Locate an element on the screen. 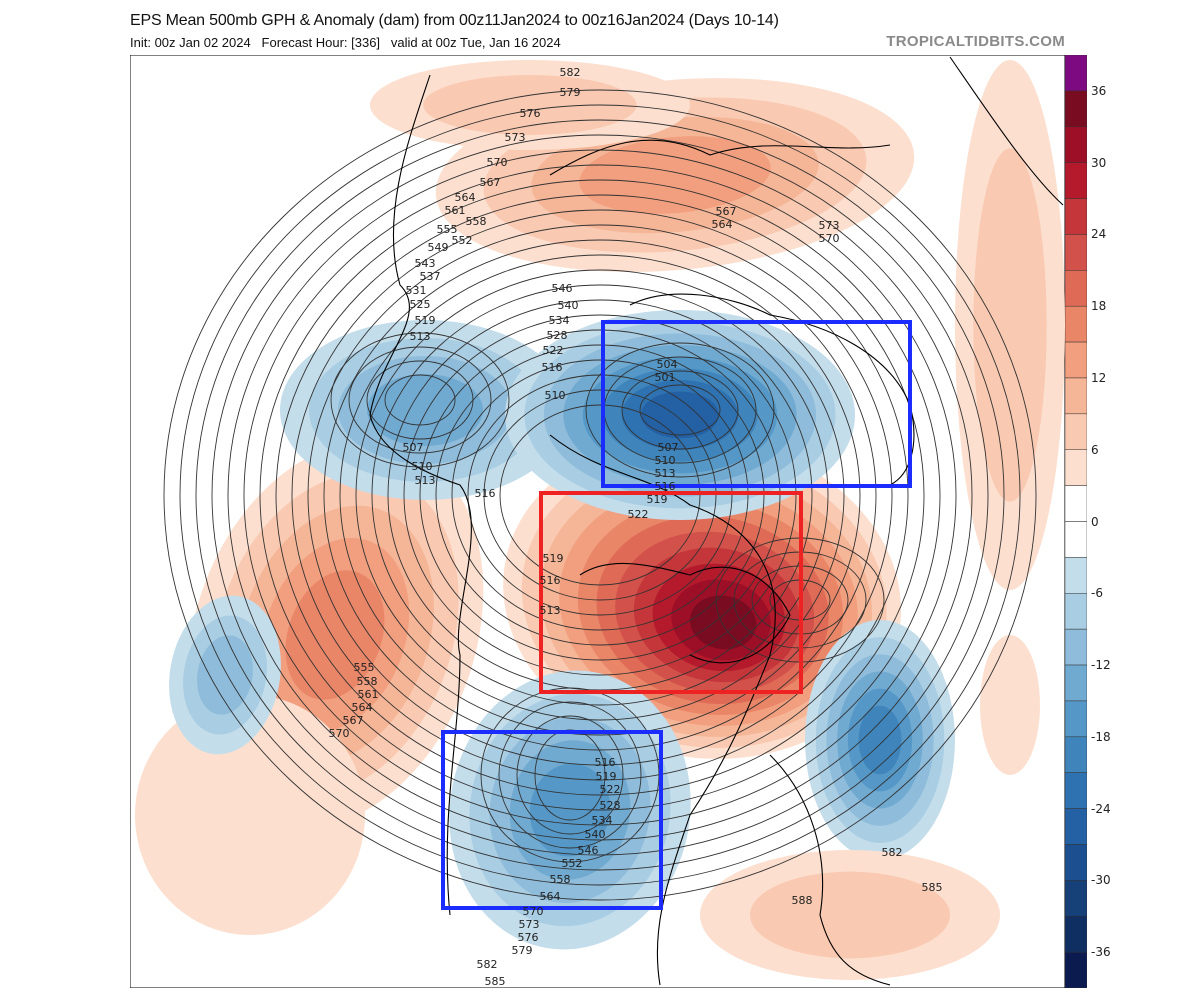  highlight-box-north-america is located at coordinates (552, 820).